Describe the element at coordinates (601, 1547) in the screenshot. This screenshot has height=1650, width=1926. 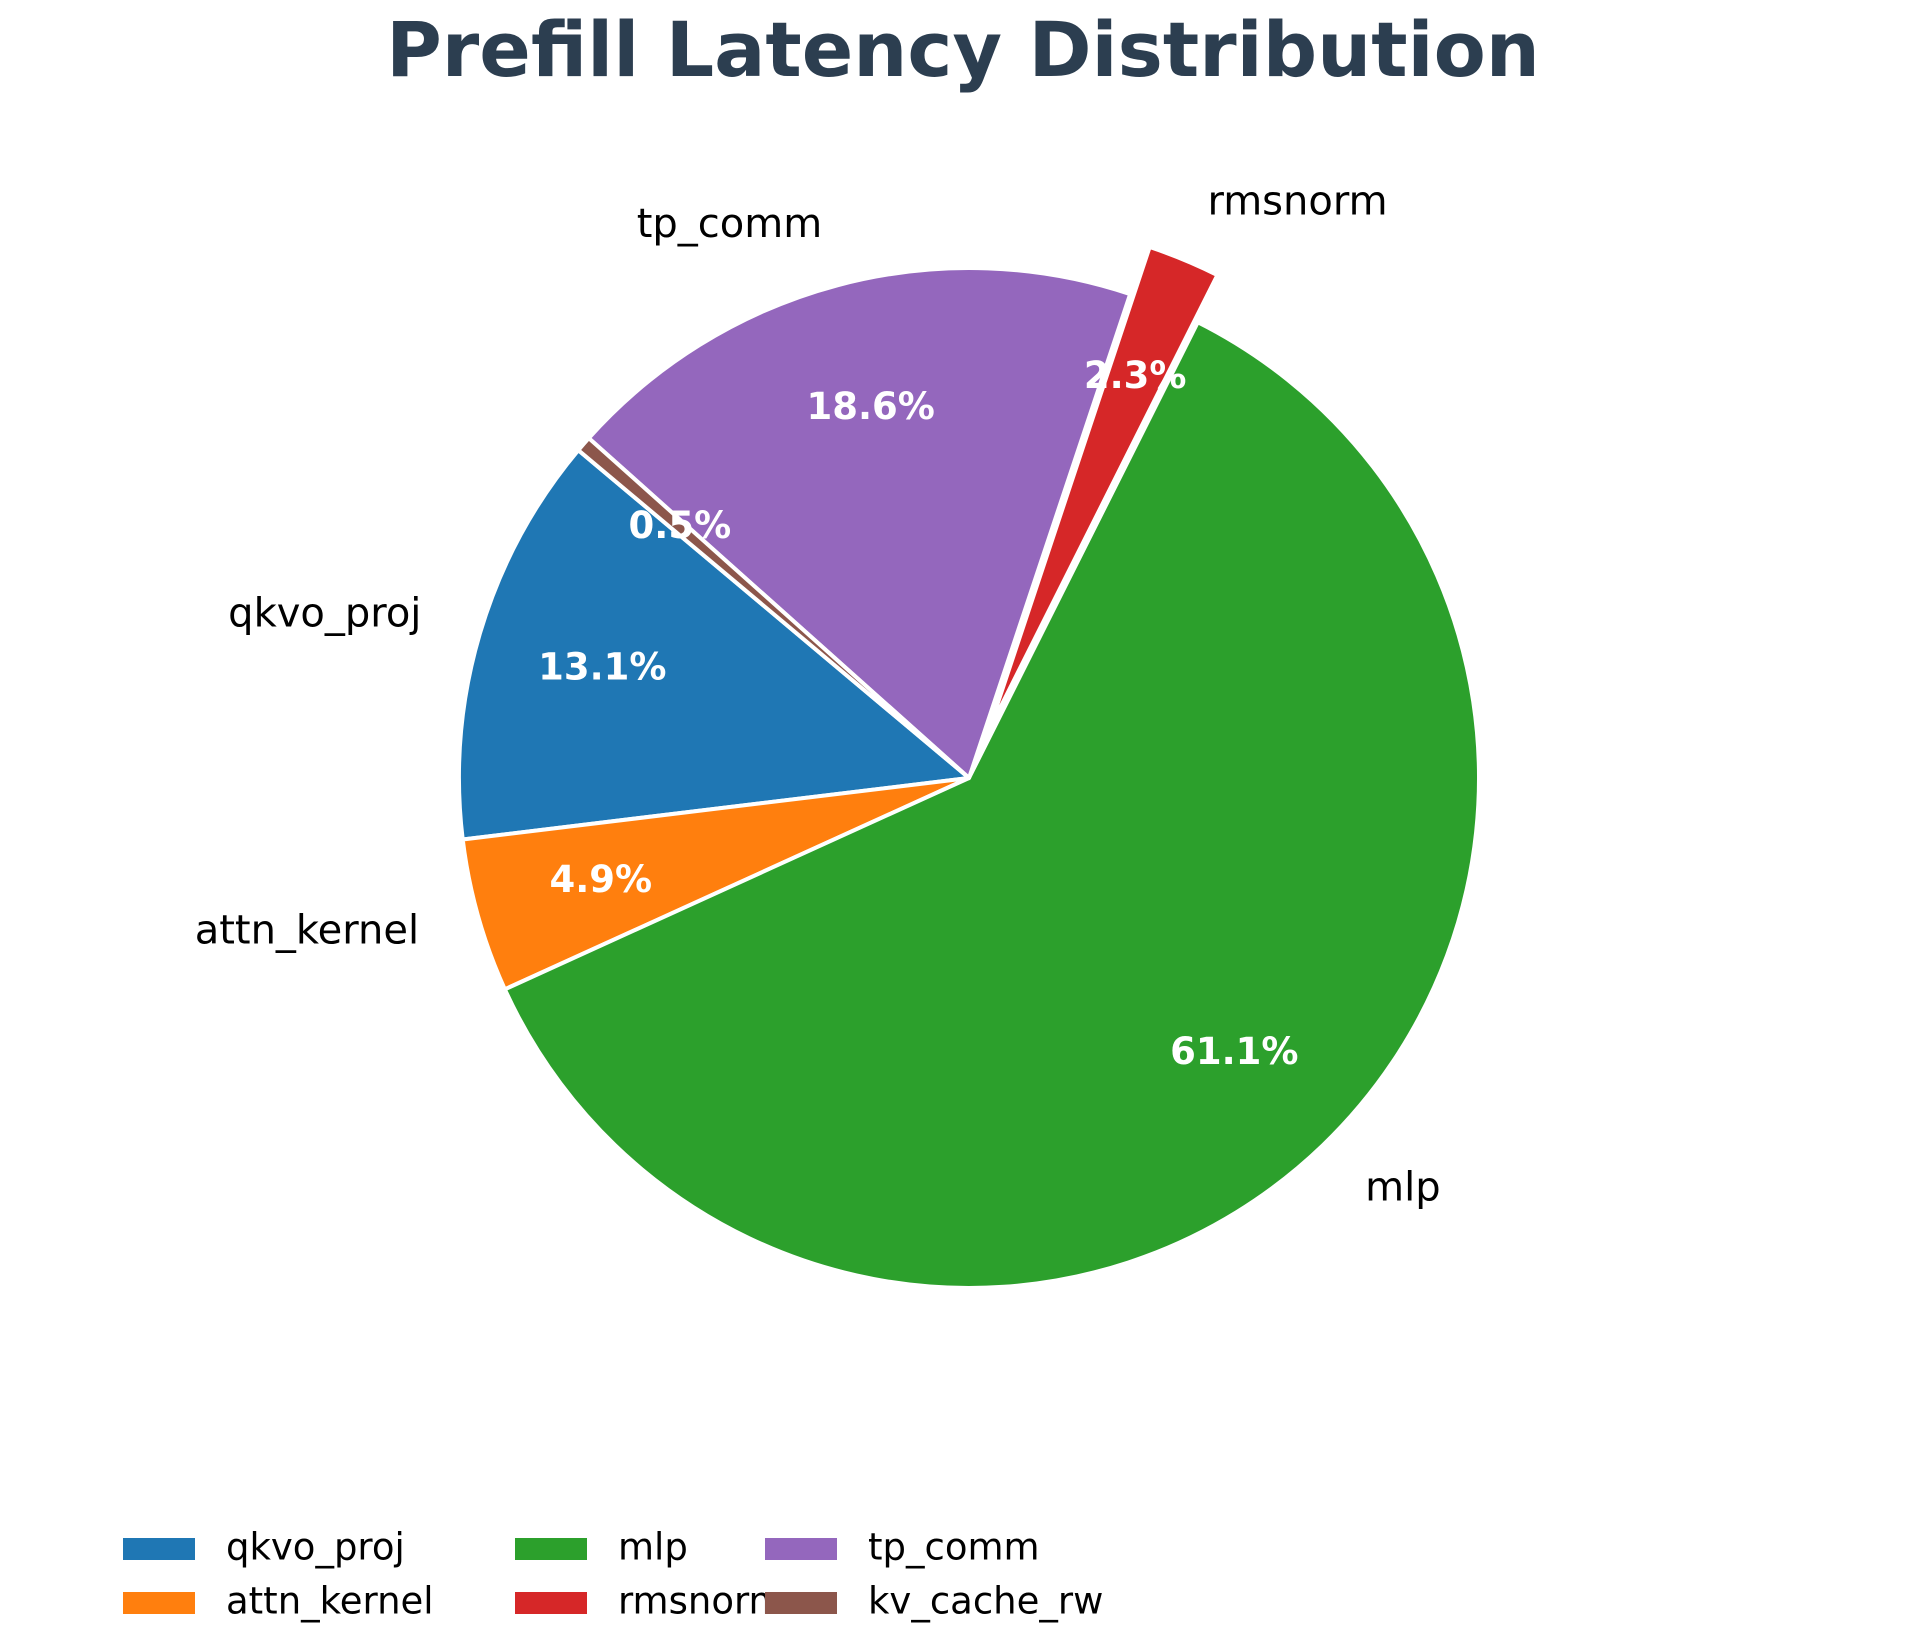
I see `legend-item-mlp: mlp` at that location.